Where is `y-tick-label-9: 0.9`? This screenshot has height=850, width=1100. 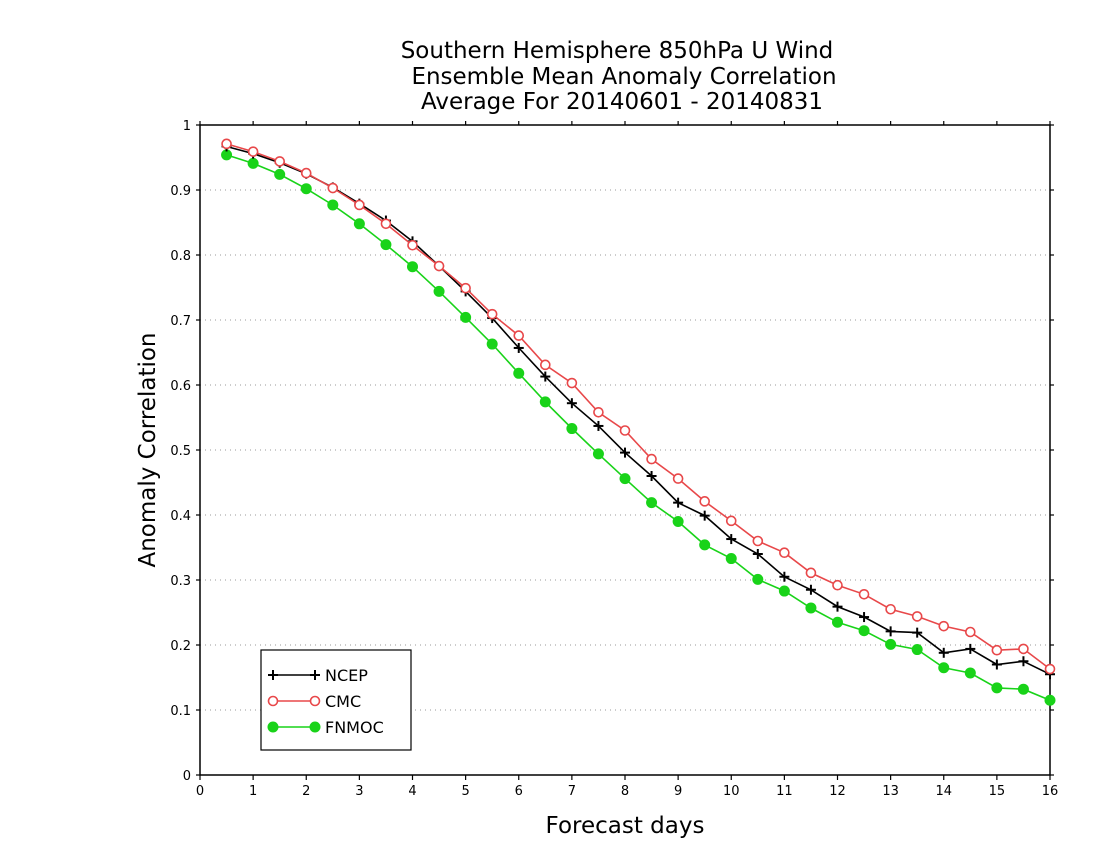 y-tick-label-9: 0.9 is located at coordinates (180, 191).